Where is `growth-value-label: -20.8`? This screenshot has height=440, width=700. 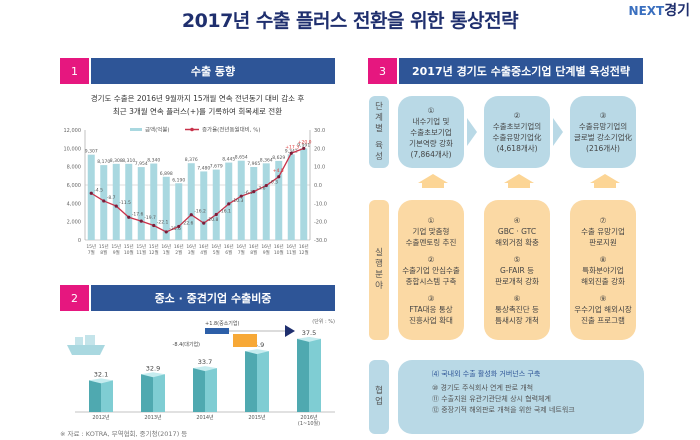 growth-value-label: -20.8 is located at coordinates (213, 220).